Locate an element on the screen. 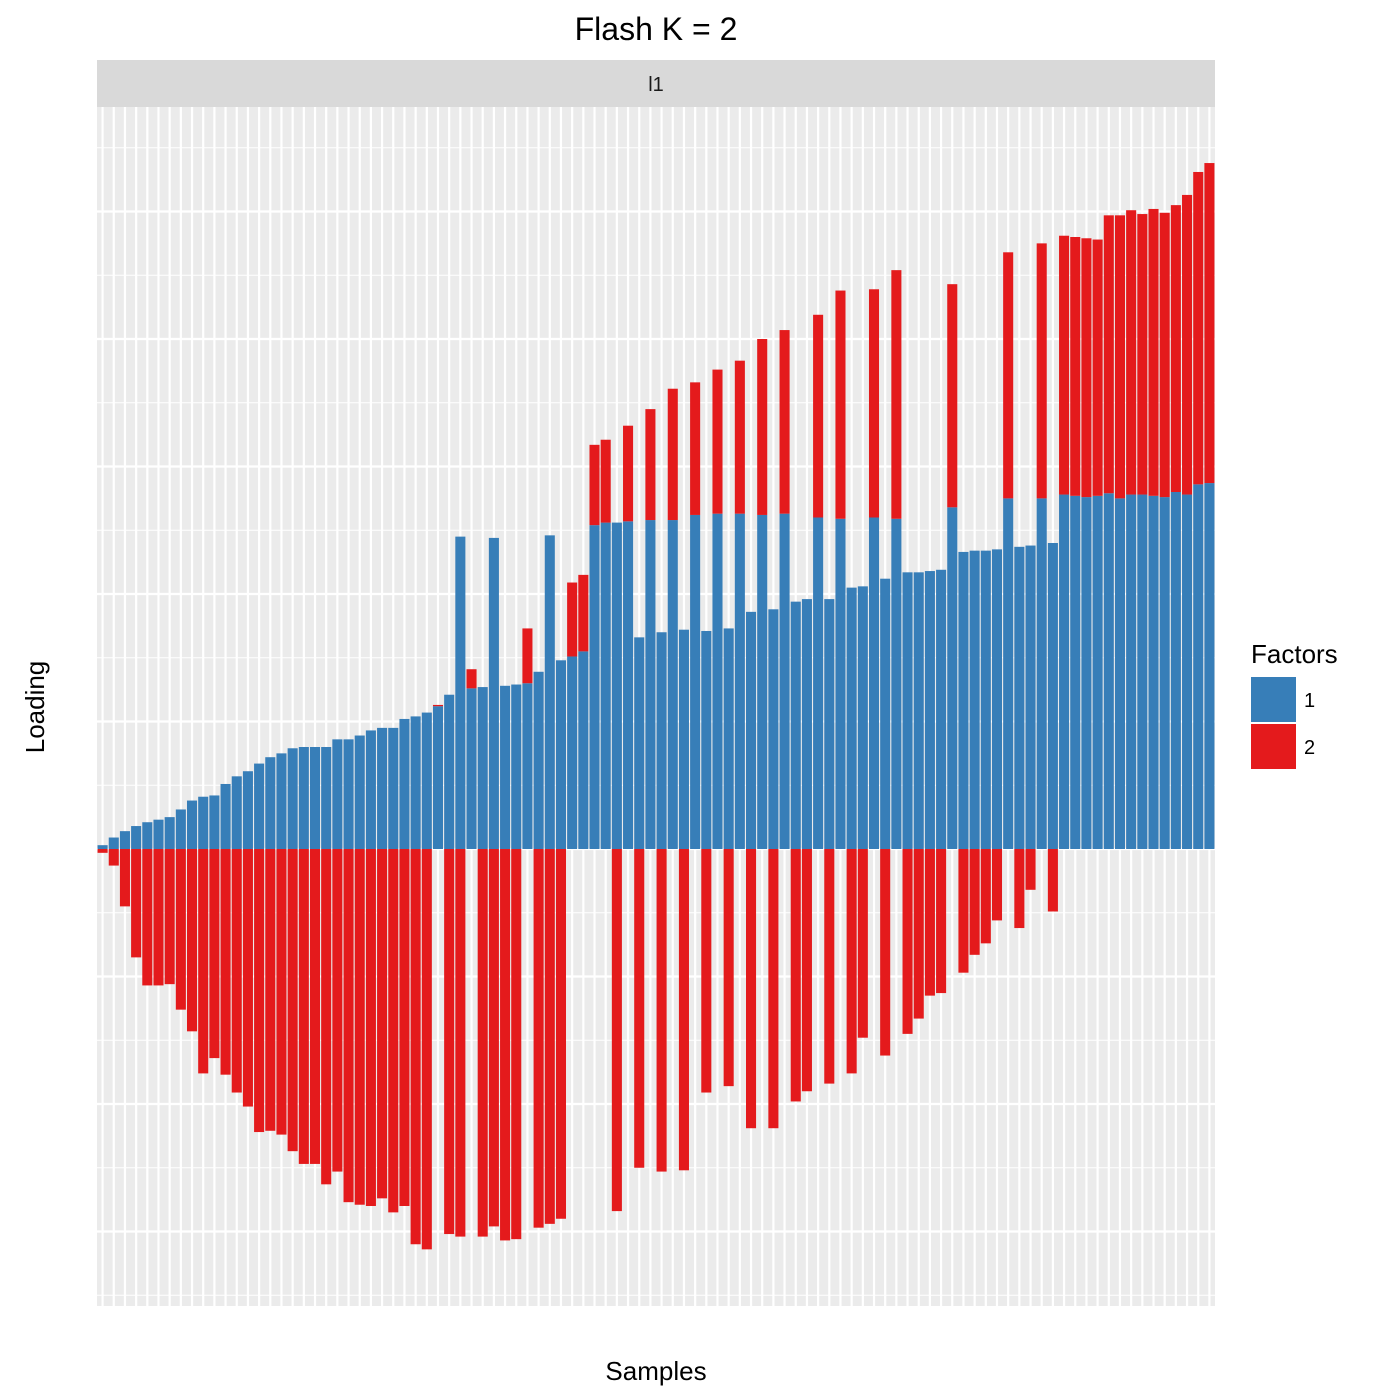 The image size is (1400, 1400). legend: Factors 1 2 is located at coordinates (1294, 704).